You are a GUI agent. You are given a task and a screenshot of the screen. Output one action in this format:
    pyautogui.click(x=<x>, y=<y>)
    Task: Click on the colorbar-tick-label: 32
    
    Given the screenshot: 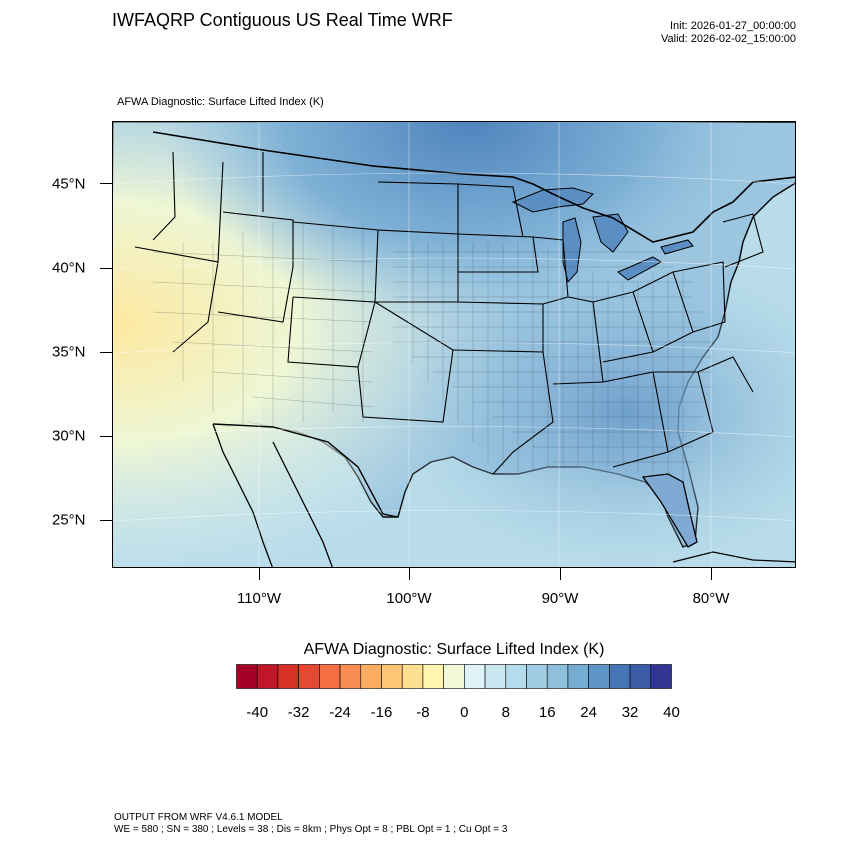 What is the action you would take?
    pyautogui.click(x=630, y=712)
    